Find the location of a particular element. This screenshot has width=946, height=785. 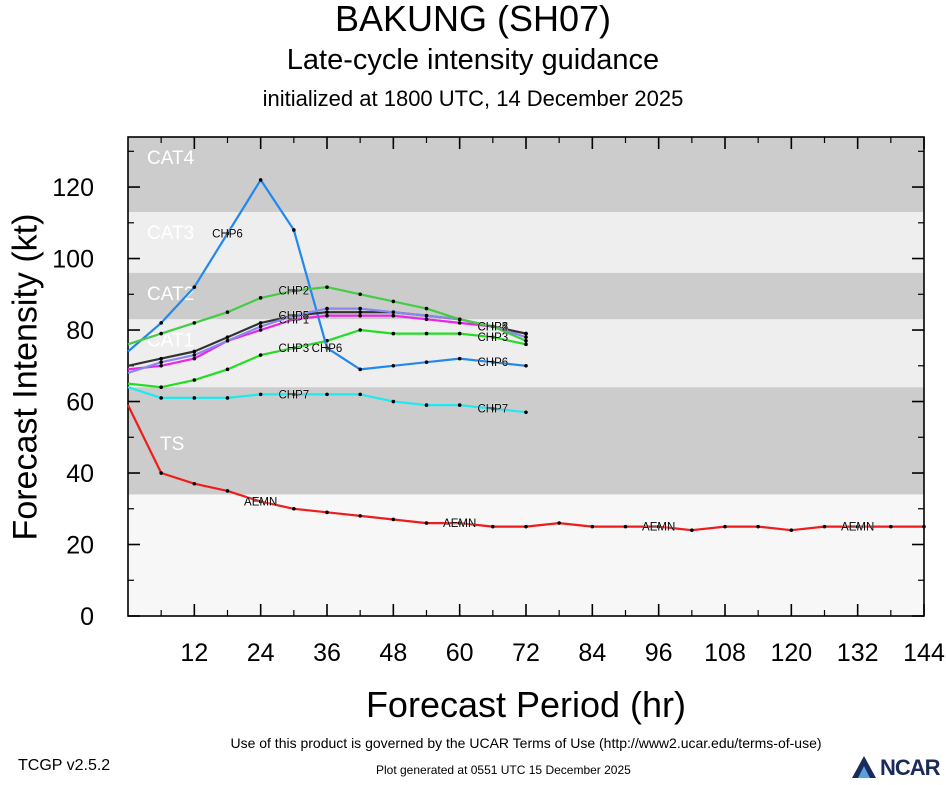

x-tick-label: 60 is located at coordinates (460, 653).